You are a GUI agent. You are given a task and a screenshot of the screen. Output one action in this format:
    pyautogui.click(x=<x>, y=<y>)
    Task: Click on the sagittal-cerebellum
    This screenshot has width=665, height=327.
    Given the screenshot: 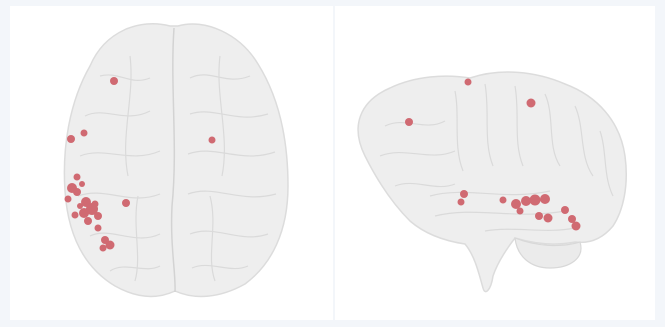 What is the action you would take?
    pyautogui.click(x=548, y=253)
    